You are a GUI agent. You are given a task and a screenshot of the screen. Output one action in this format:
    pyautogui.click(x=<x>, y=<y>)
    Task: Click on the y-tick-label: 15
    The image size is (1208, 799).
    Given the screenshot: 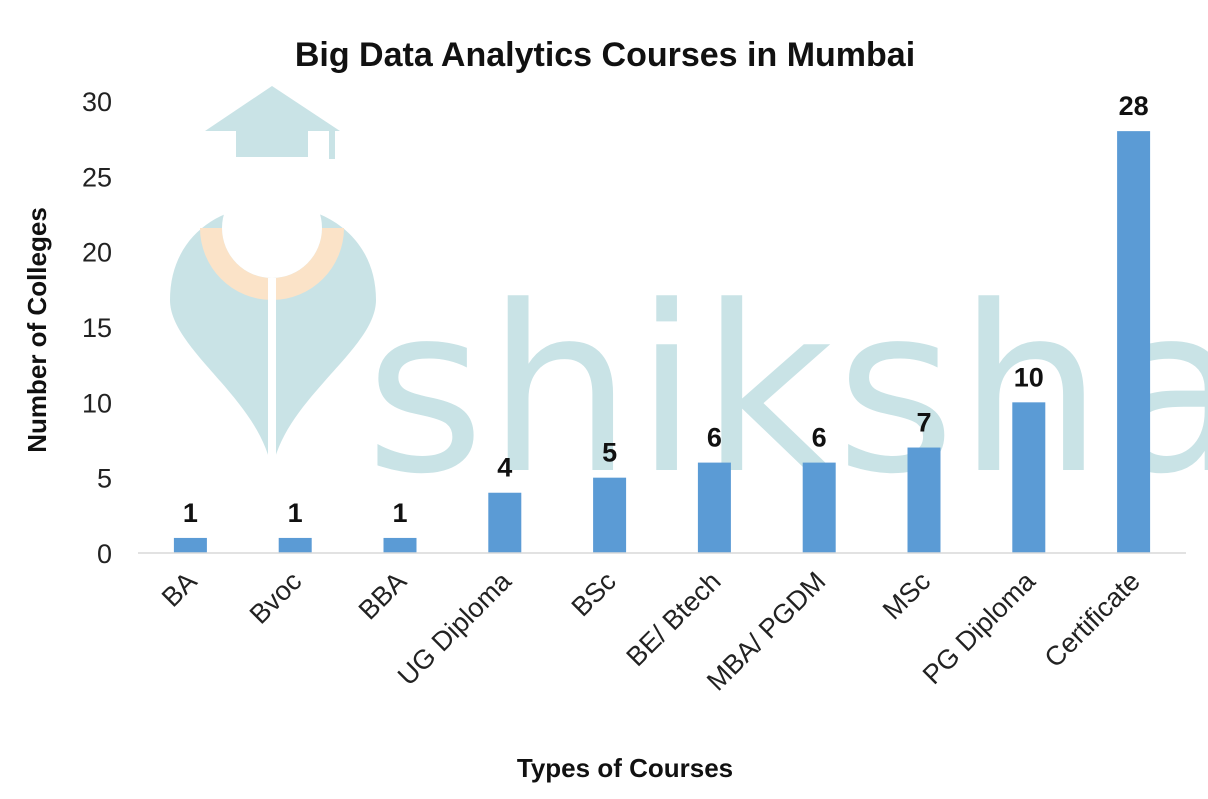 What is the action you would take?
    pyautogui.click(x=97, y=328)
    